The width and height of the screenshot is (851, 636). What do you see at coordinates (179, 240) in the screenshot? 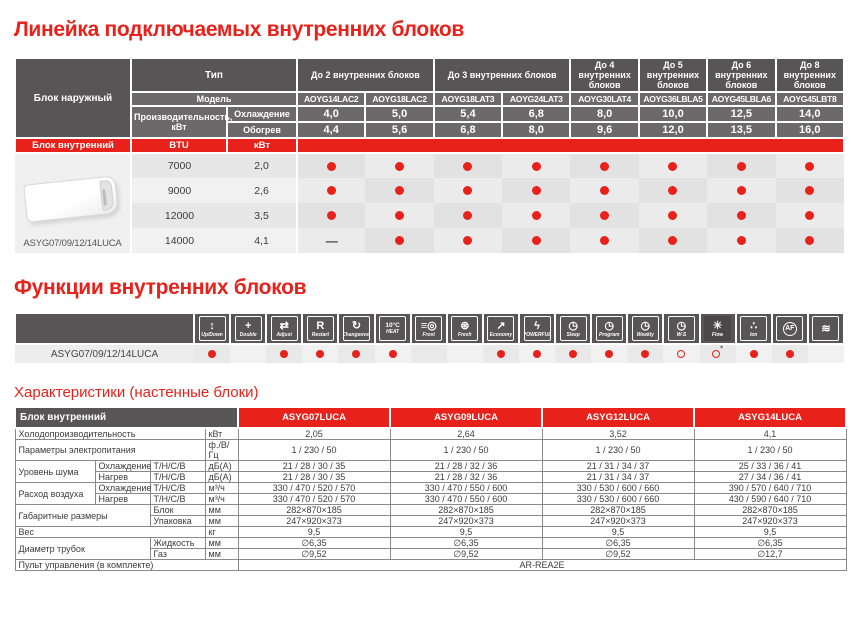
I see `btu-value: 14000` at bounding box center [179, 240].